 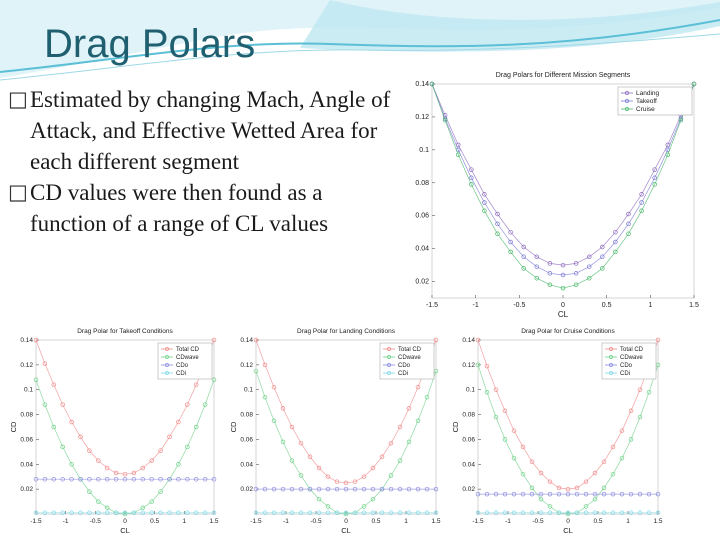 I want to click on legend-label: CDo, so click(x=626, y=366).